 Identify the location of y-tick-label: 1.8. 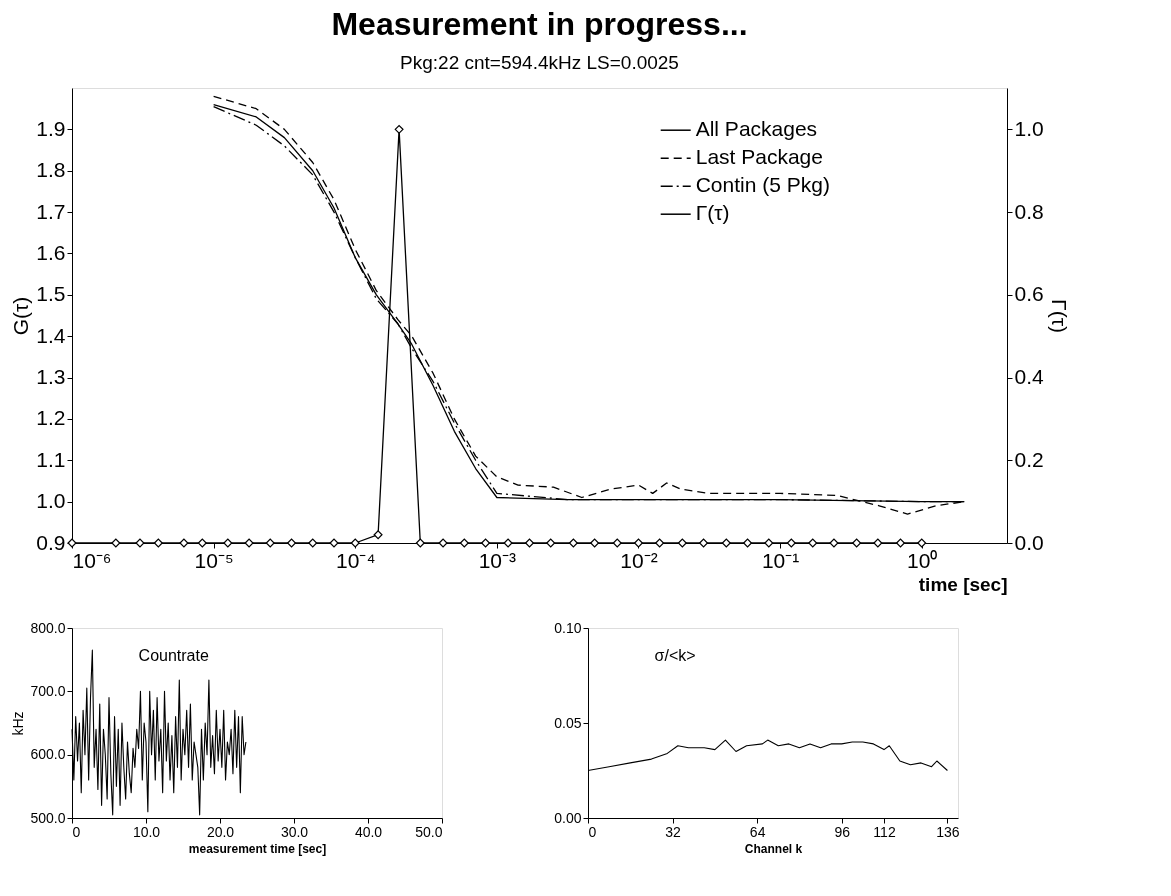
(51, 170).